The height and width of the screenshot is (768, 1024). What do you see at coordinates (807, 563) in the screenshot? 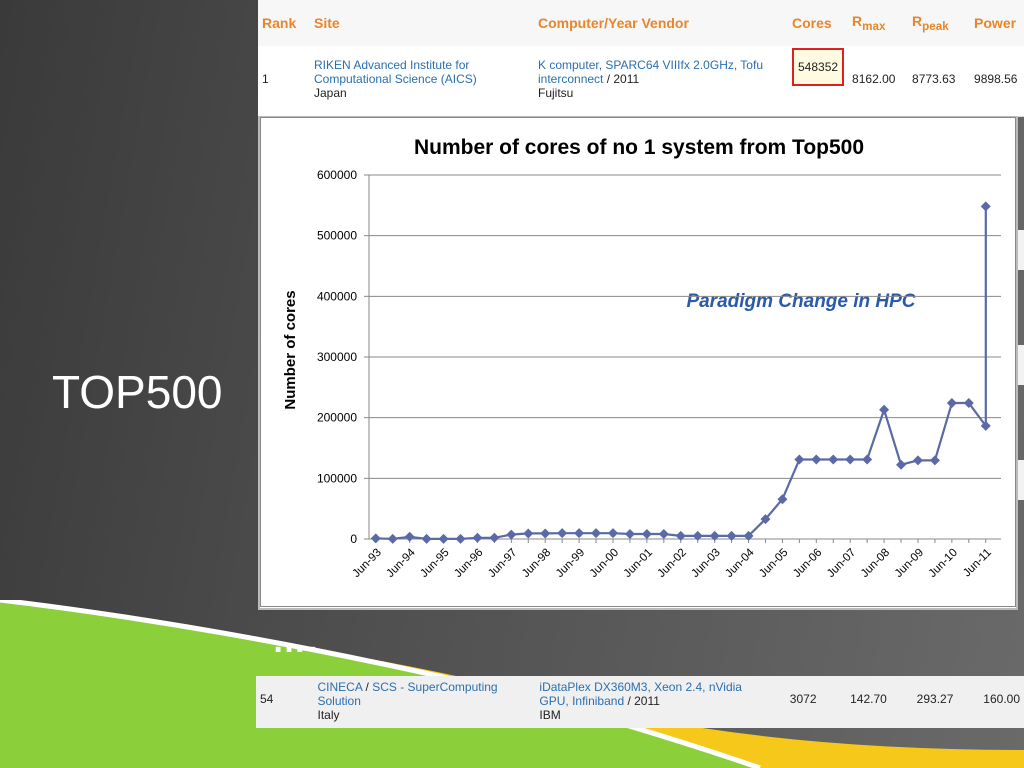
I see `x-tick-label: Jun-06` at bounding box center [807, 563].